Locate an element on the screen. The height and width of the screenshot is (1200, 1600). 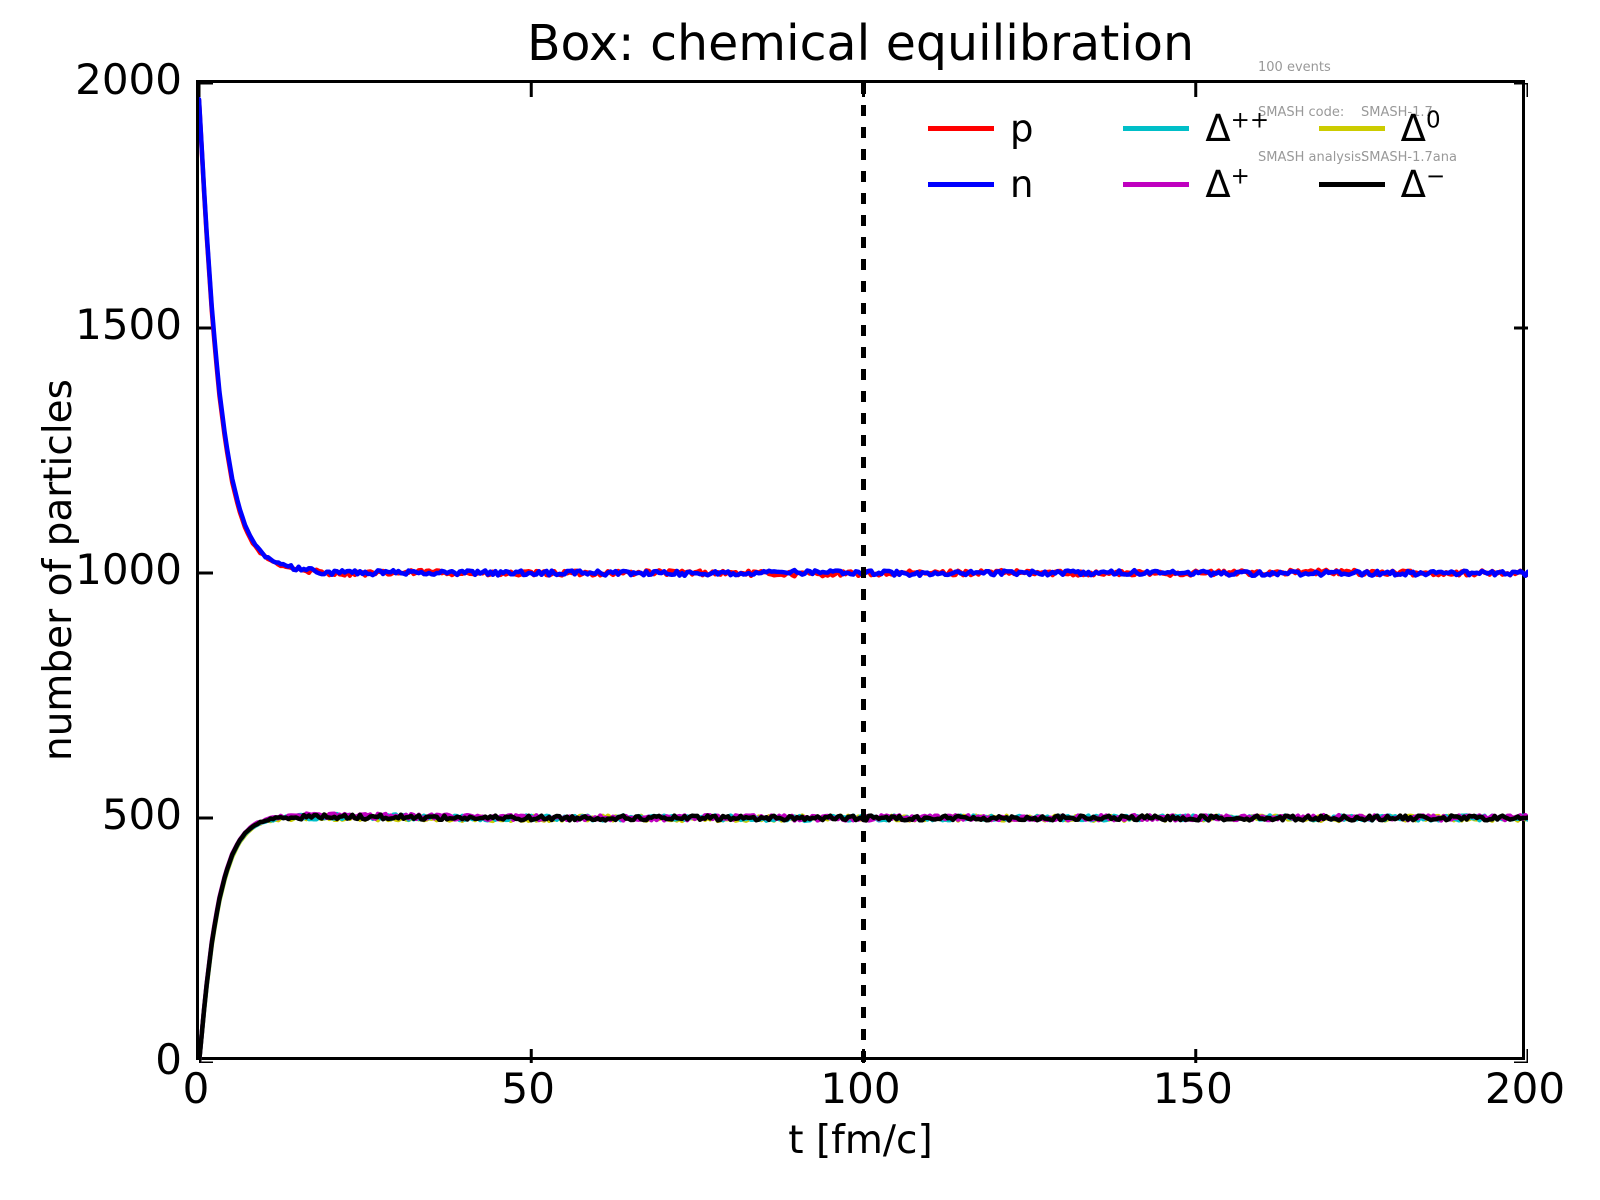
x-tick-label-100: 100 is located at coordinates (860, 1088).